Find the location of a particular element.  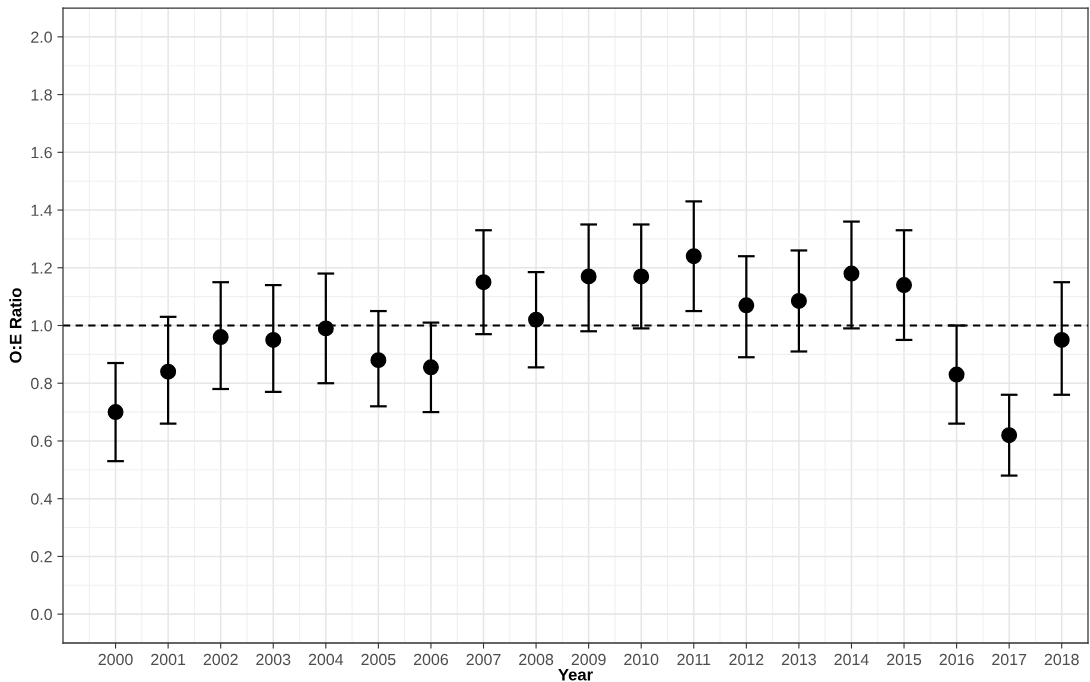

x-tick-label: 2001 is located at coordinates (168, 659).